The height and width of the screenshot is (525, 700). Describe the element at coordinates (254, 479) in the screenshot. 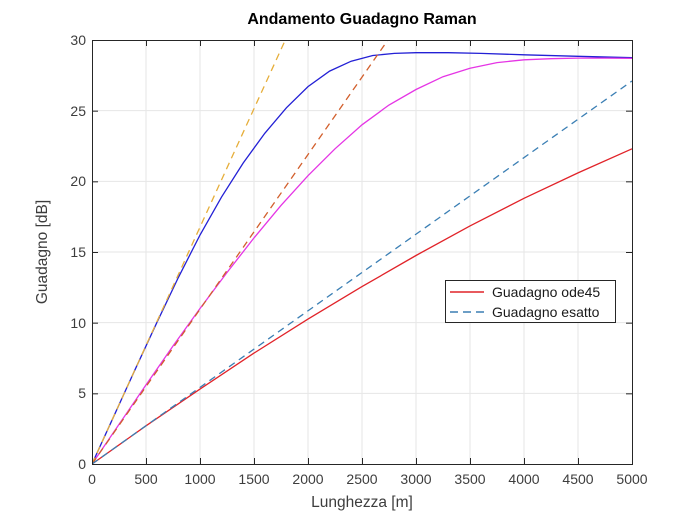

I see `x-tick-label: 1500` at that location.